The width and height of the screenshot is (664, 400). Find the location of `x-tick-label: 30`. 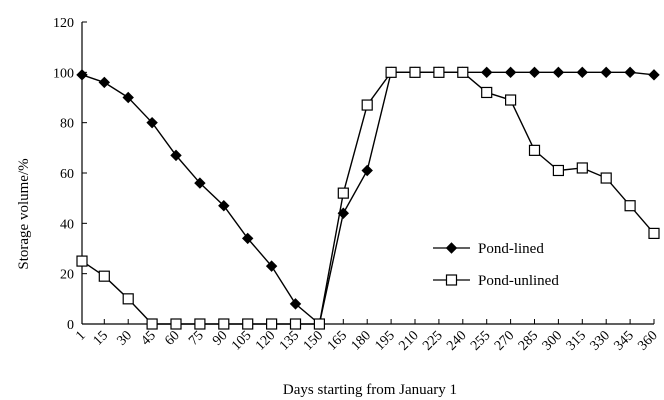

x-tick-label: 30 is located at coordinates (125, 338).